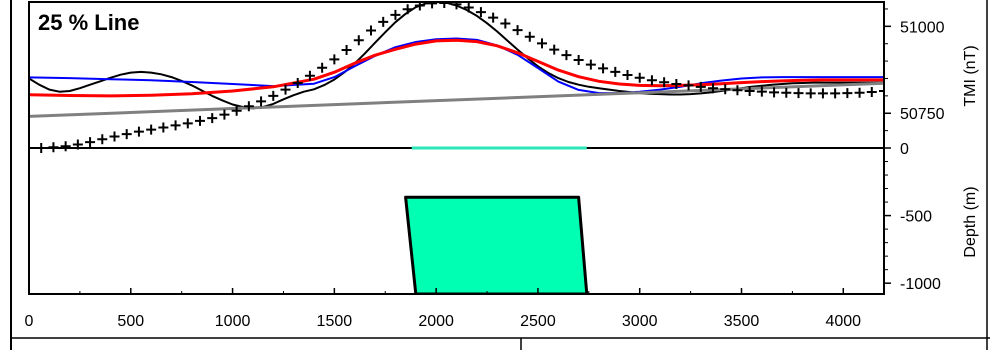 Image resolution: width=990 pixels, height=355 pixels. What do you see at coordinates (88, 22) in the screenshot?
I see `chart-title: 25 % Line` at bounding box center [88, 22].